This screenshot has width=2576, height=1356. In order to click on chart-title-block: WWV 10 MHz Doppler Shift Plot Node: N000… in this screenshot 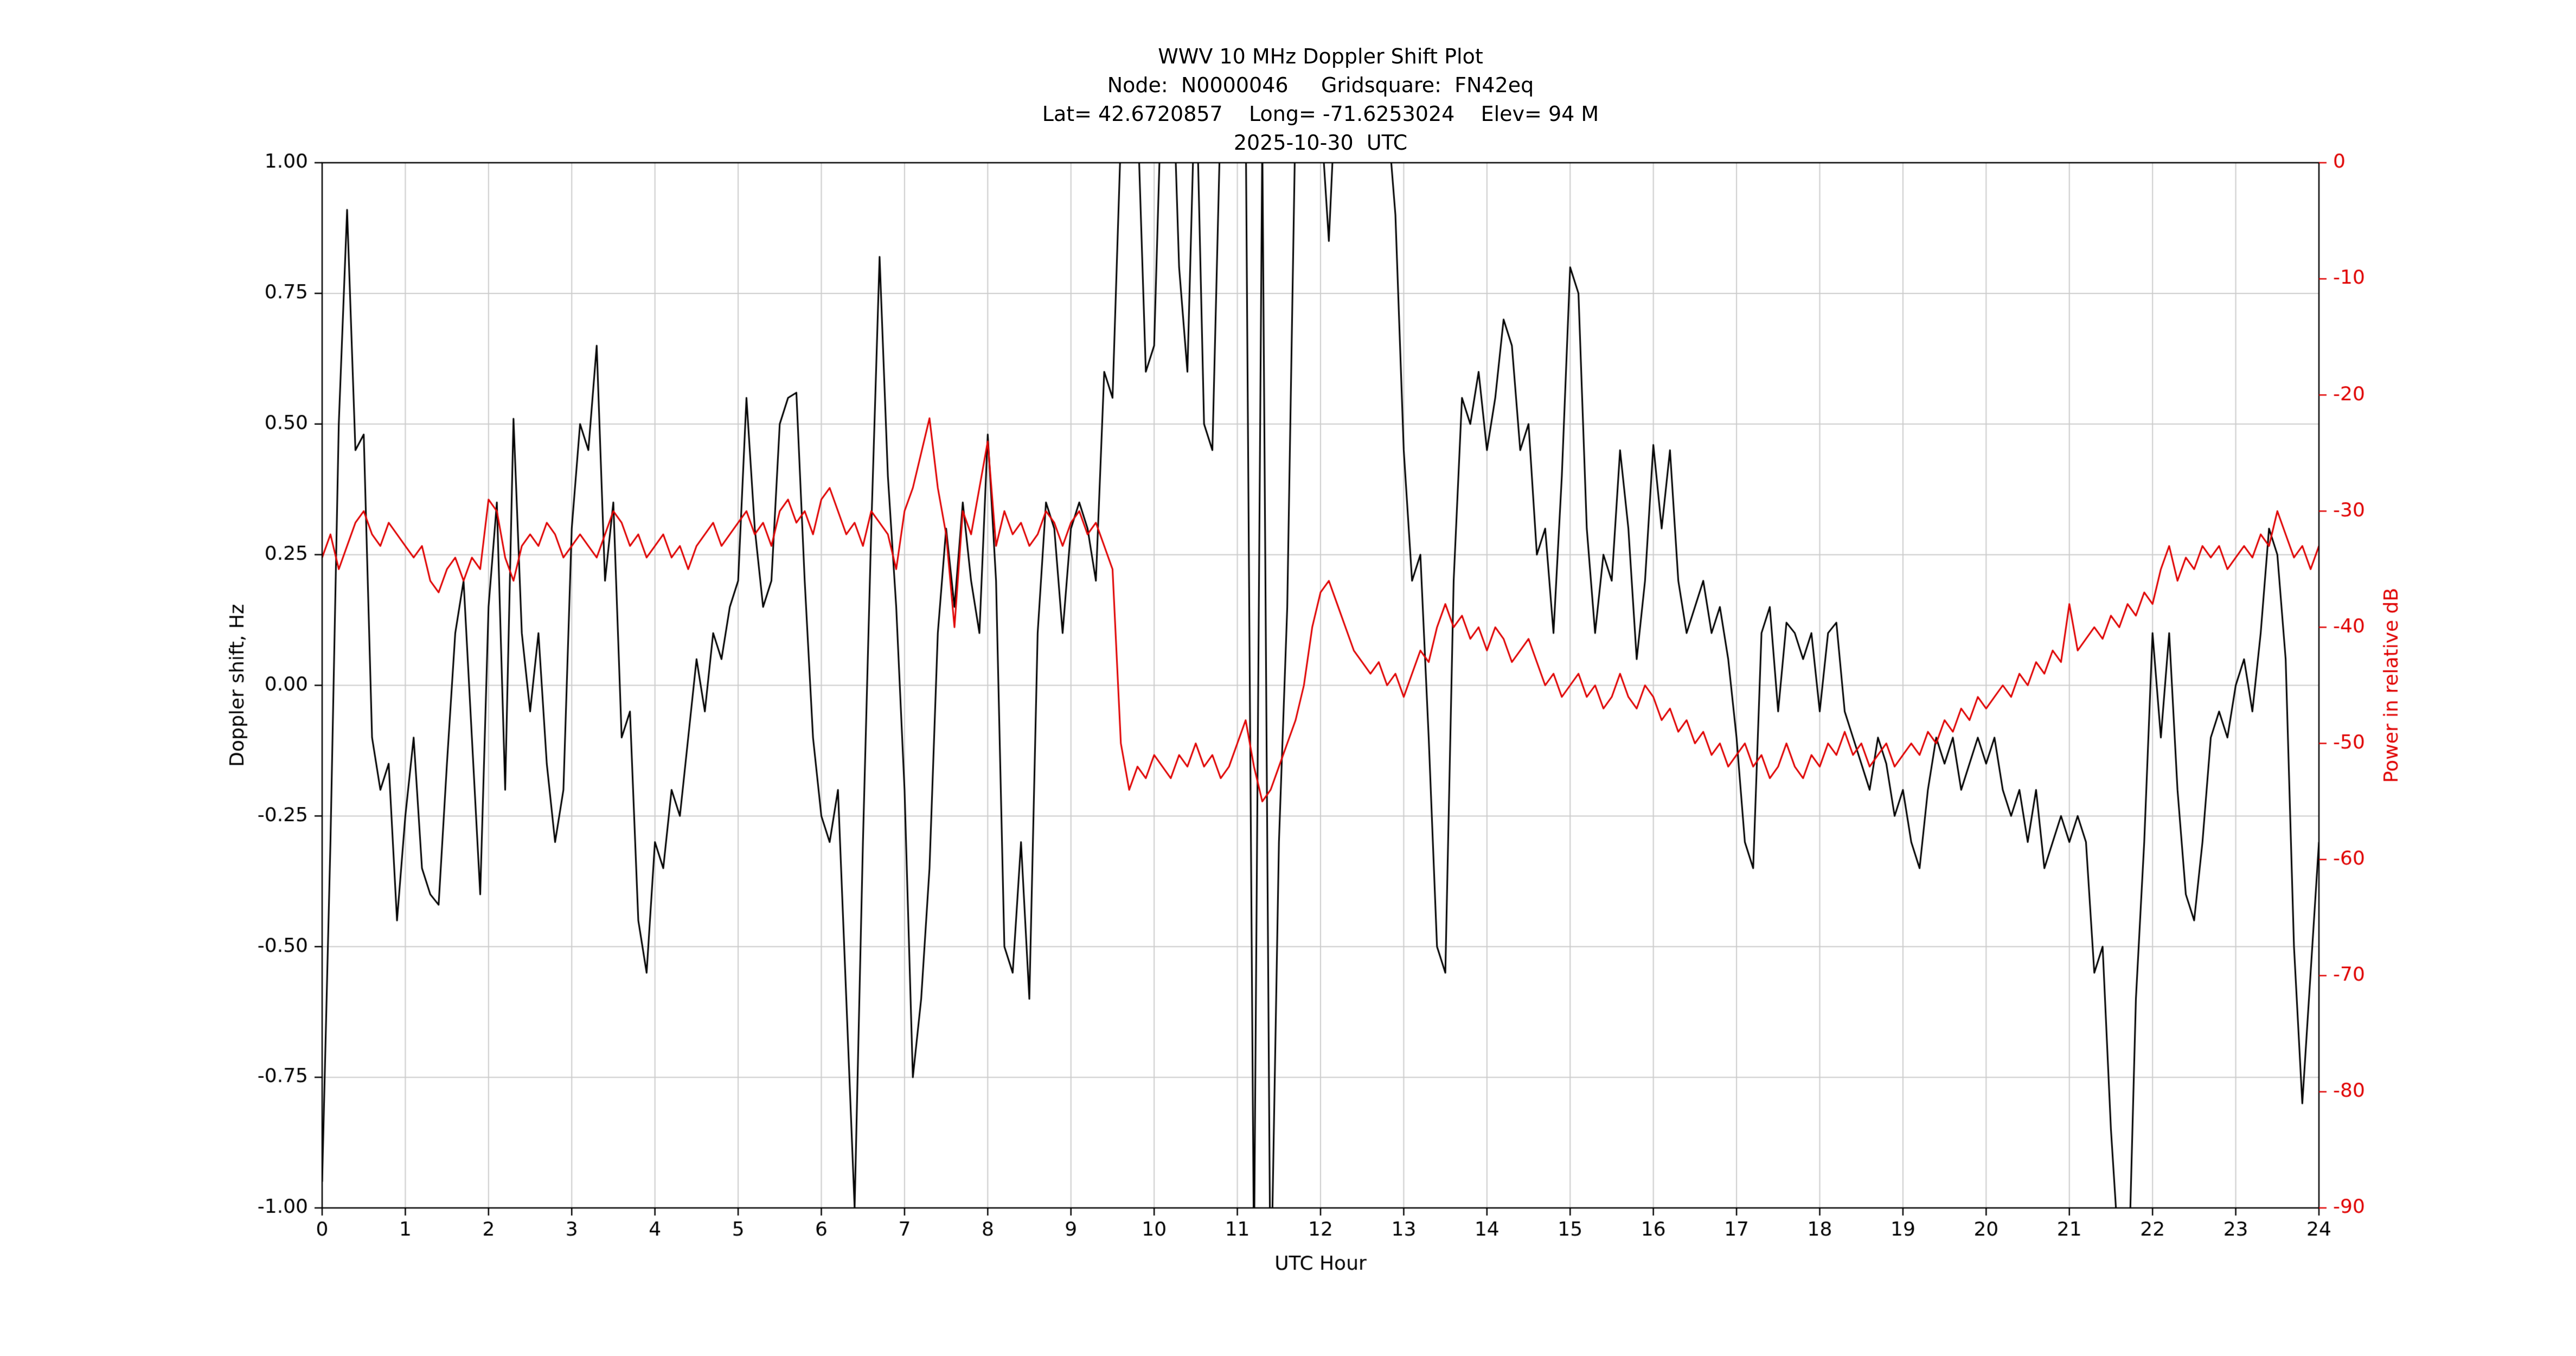, I will do `click(1320, 99)`.